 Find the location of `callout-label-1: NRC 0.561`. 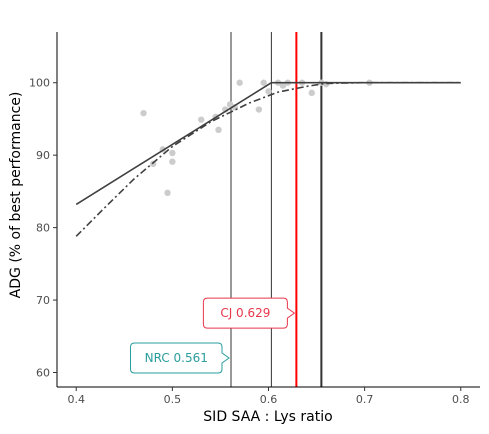

callout-label-1: NRC 0.561 is located at coordinates (176, 358).